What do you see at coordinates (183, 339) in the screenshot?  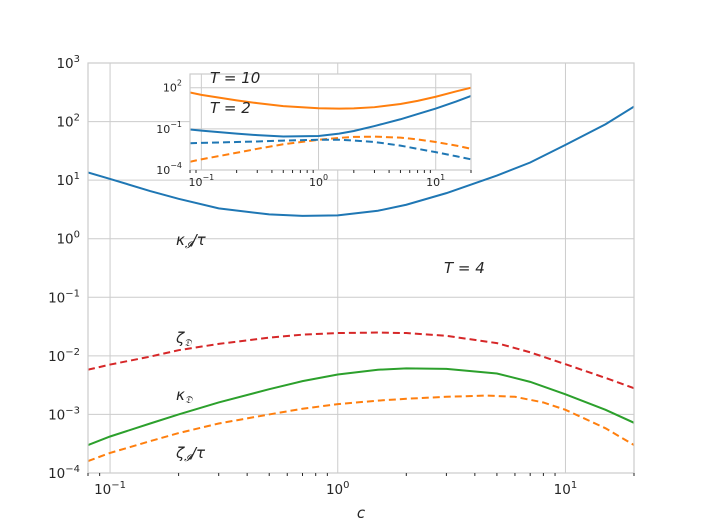 I see `label-zeta-D: ζ𝔇` at bounding box center [183, 339].